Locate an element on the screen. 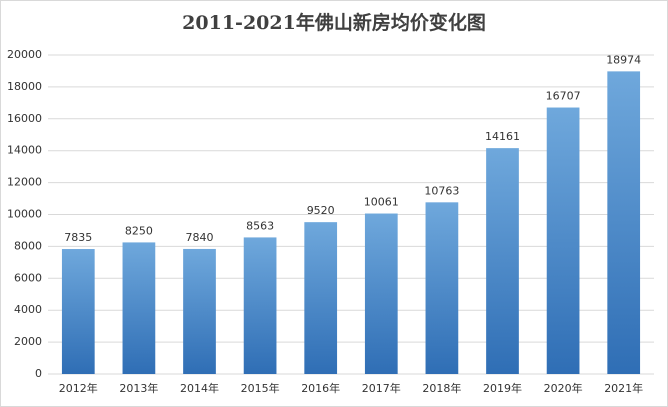  y-tick-label: 4000 is located at coordinates (28, 309).